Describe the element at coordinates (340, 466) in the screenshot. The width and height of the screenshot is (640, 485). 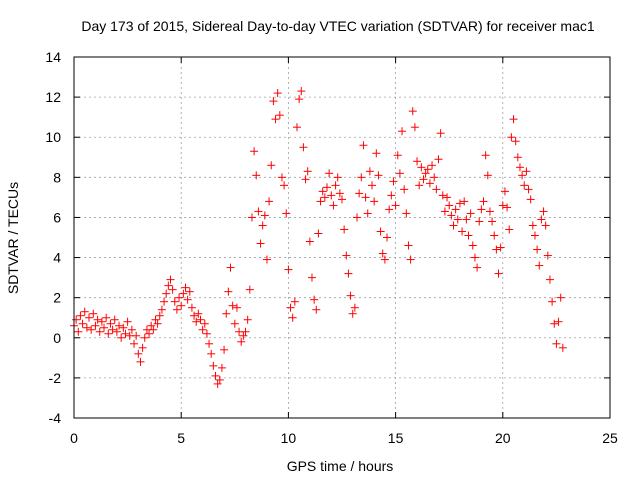
I see `x-axis-label: GPS time / hours` at that location.